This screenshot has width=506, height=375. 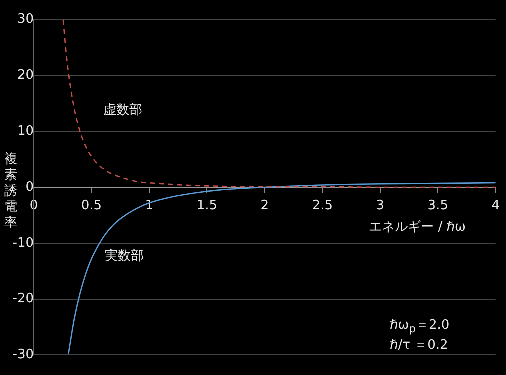 I want to click on y-tick-label: -10, so click(x=23, y=243).